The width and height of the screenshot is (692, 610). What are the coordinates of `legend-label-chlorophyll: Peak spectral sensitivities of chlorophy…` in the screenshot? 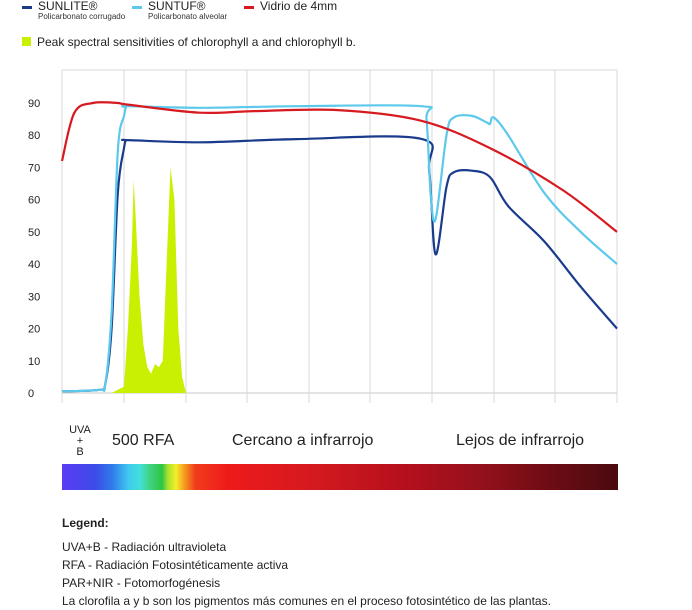 It's located at (196, 42).